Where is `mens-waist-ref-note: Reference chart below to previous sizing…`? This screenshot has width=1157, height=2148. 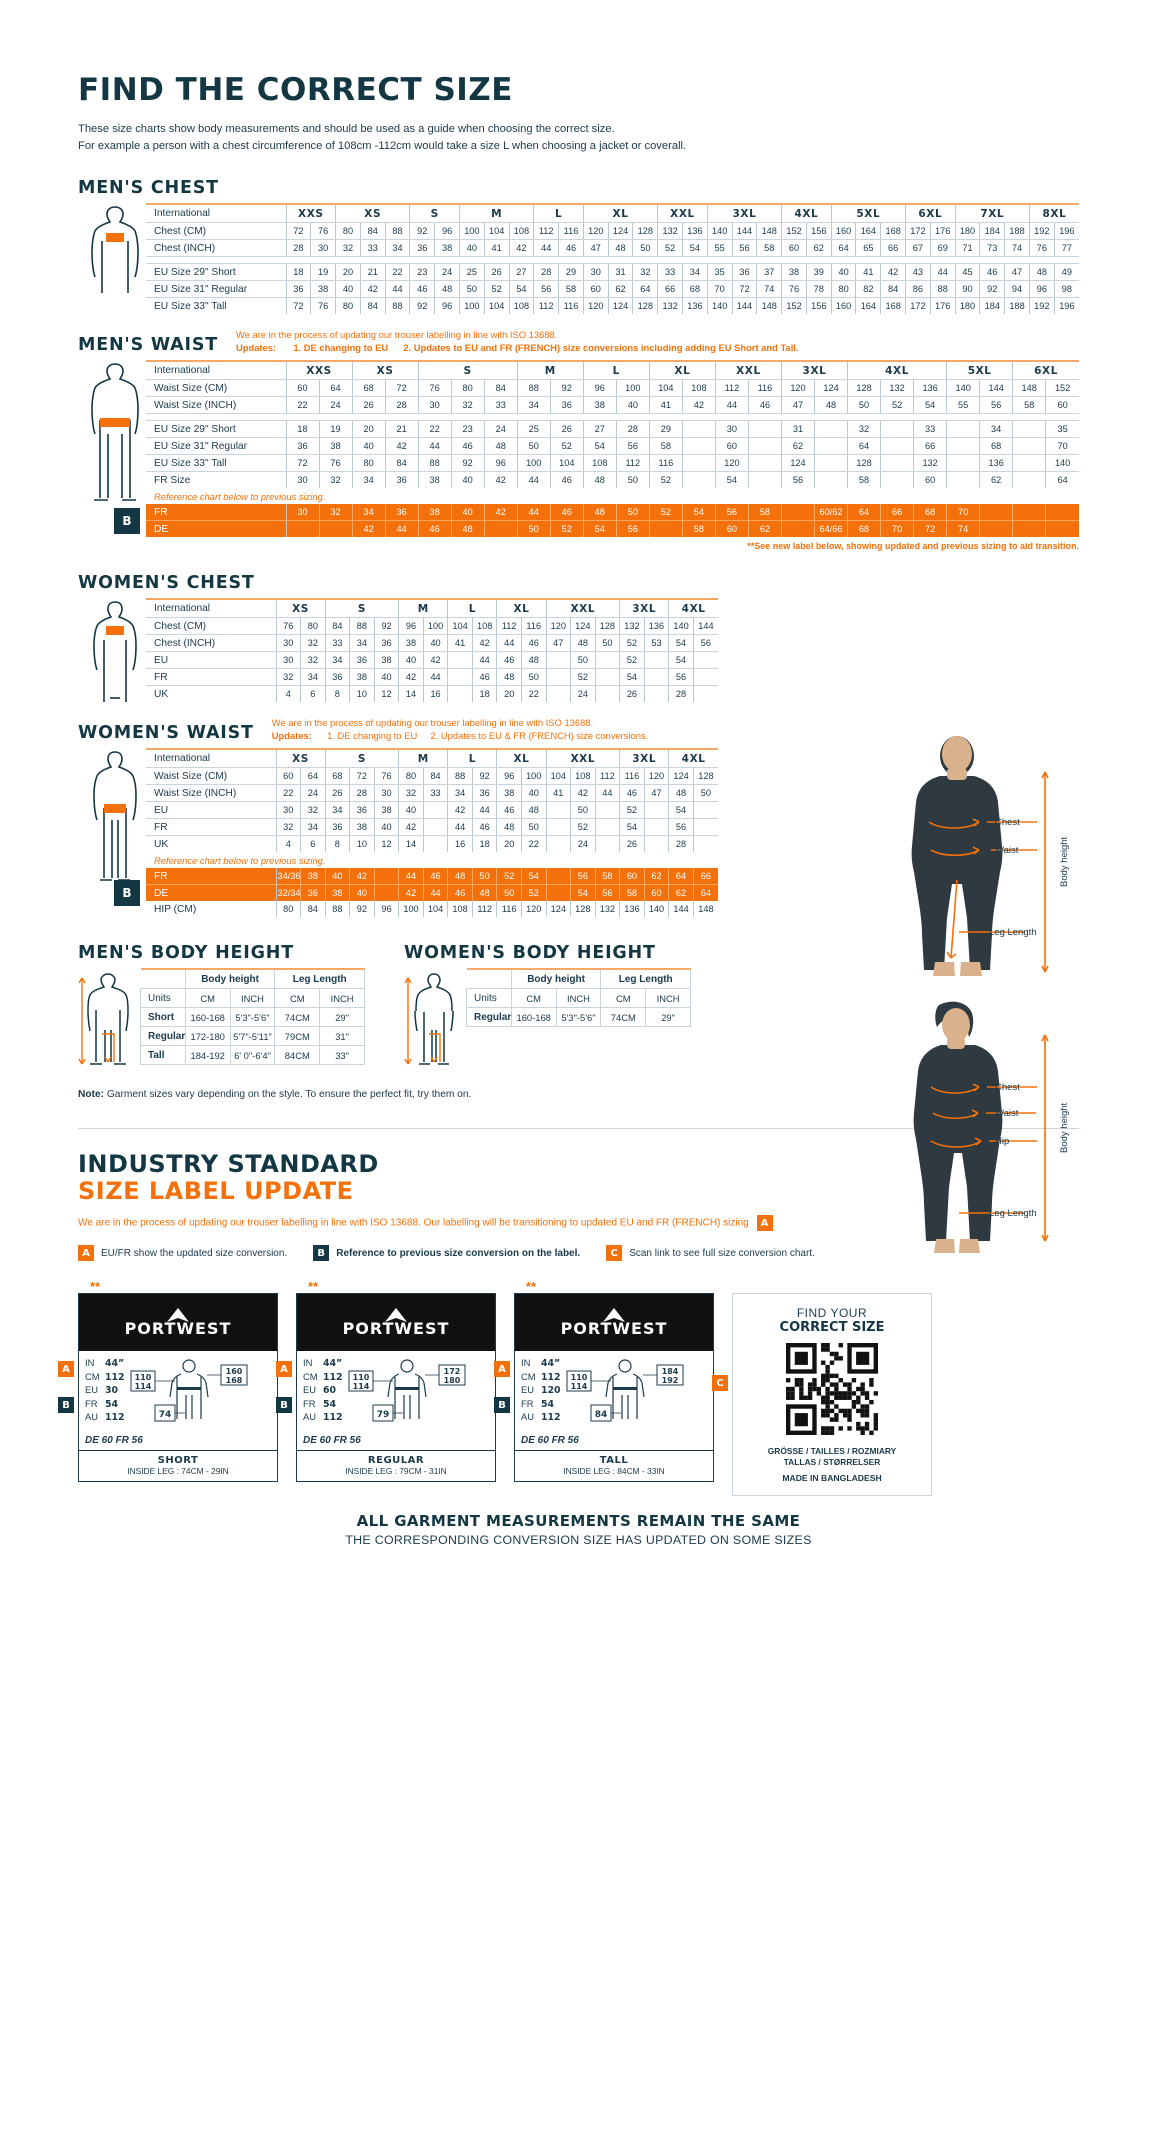 mens-waist-ref-note: Reference chart below to previous sizing… is located at coordinates (240, 496).